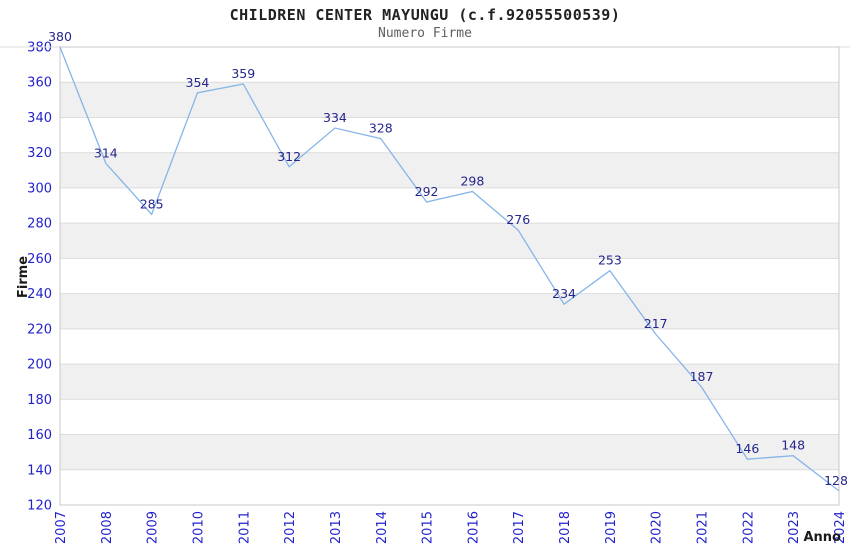 The image size is (850, 550). Describe the element at coordinates (565, 527) in the screenshot. I see `x-tick-label: 2018` at that location.